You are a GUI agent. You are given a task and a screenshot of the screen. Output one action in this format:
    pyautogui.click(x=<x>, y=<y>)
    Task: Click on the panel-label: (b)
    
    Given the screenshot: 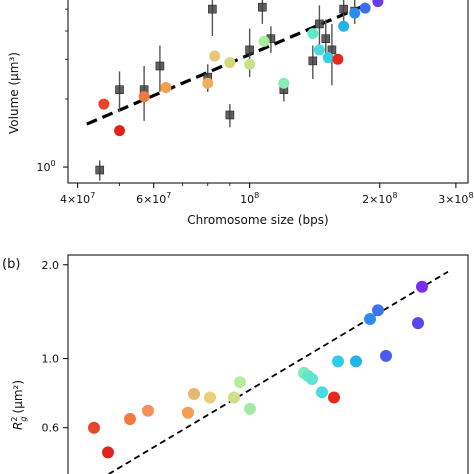 What is the action you would take?
    pyautogui.click(x=11, y=264)
    